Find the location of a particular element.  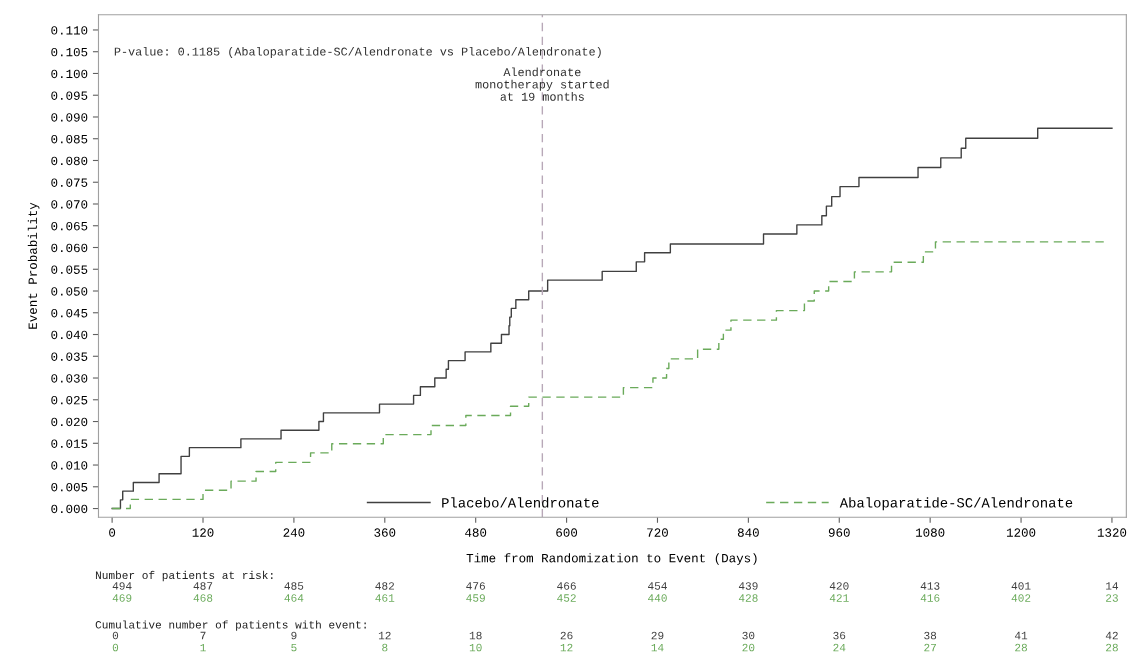

text: 494 487 485 482 476 466 454 439 420 413 401 14 is located at coordinates (615, 586).